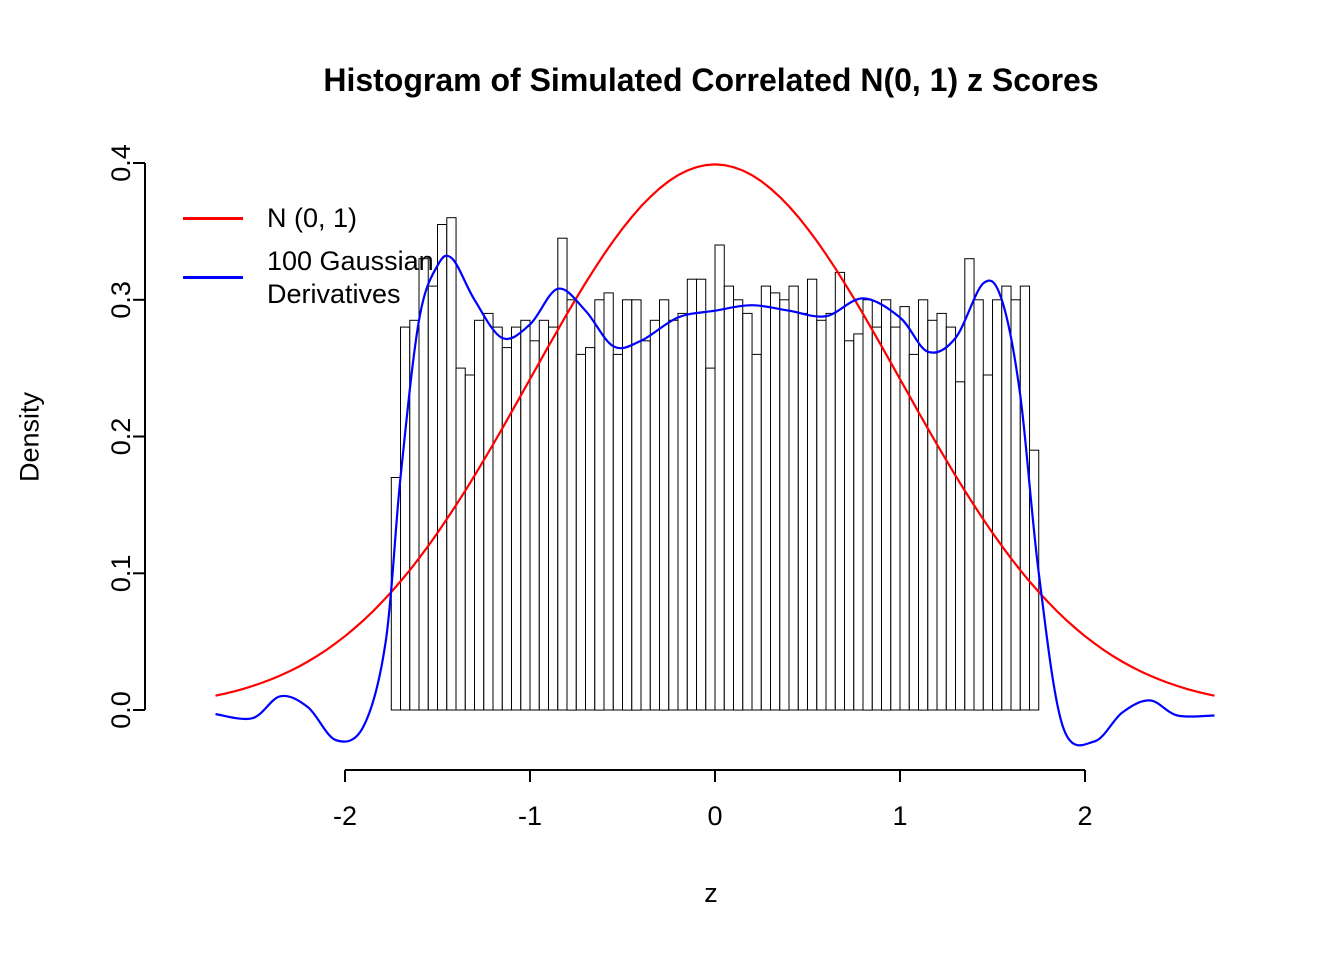  I want to click on legend-line-red, so click(213, 218).